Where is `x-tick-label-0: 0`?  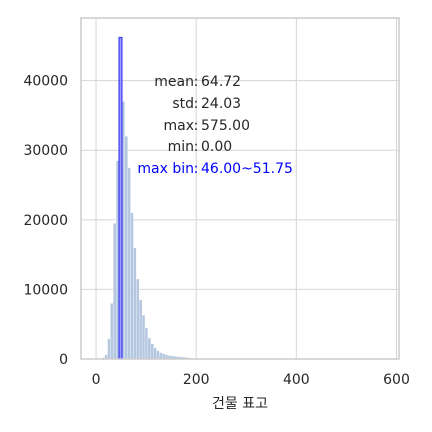
x-tick-label-0: 0 is located at coordinates (96, 380).